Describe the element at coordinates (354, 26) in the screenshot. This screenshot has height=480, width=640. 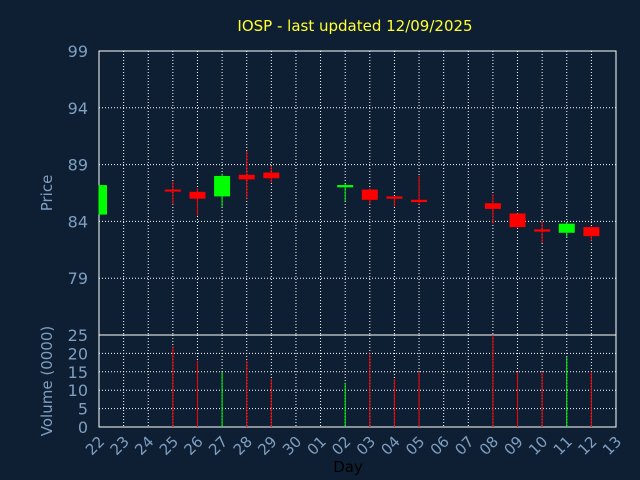
I see `chart-title: IOSP - last updated 12/09/2025` at that location.